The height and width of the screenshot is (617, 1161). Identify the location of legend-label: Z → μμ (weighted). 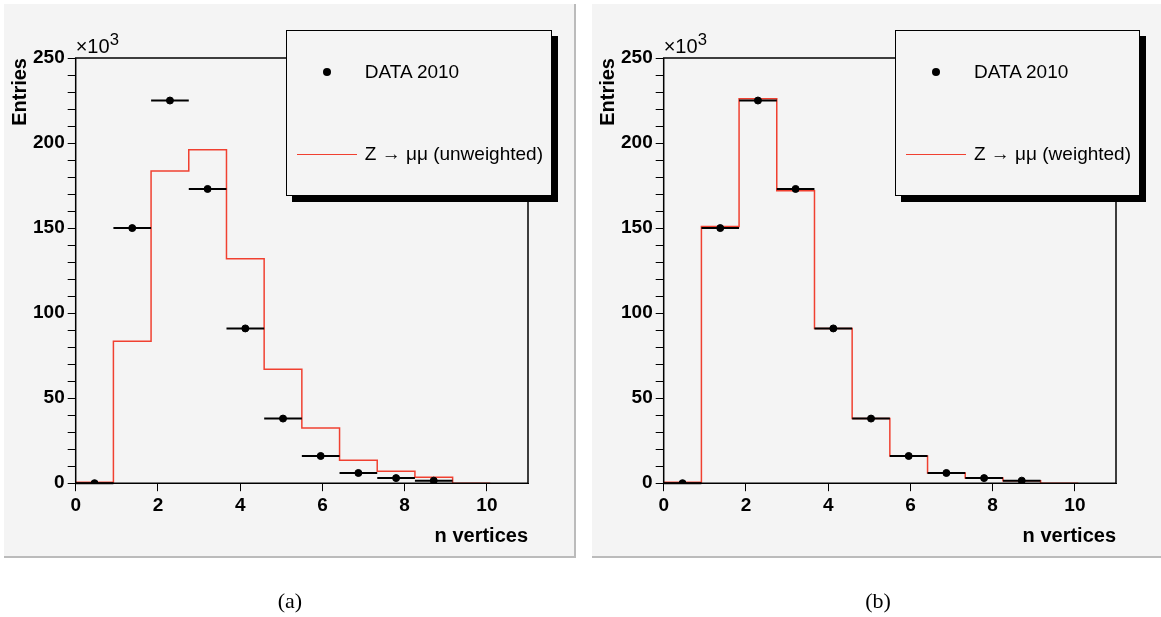
(1052, 154).